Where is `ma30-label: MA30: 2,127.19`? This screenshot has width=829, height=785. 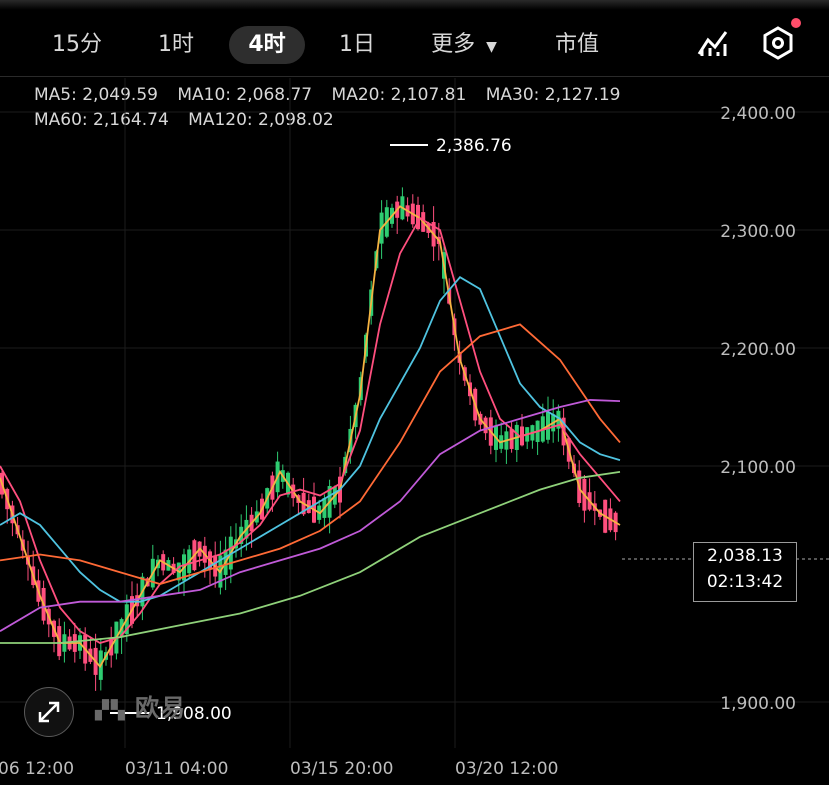 ma30-label: MA30: 2,127.19 is located at coordinates (553, 95).